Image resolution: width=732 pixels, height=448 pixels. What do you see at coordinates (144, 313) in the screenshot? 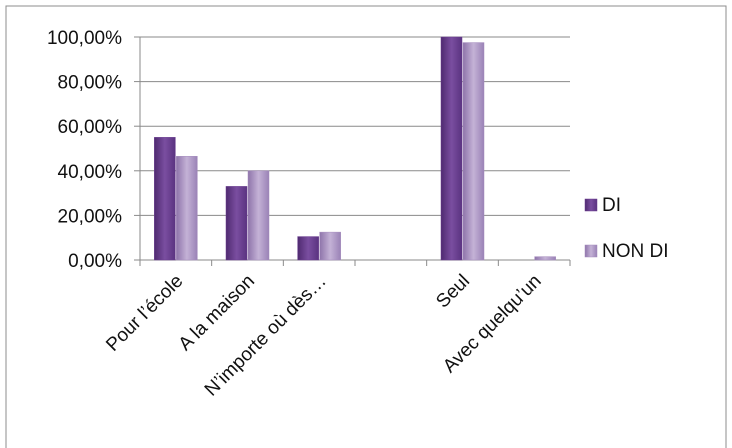
I see `x-category-label: Pour l’école` at bounding box center [144, 313].